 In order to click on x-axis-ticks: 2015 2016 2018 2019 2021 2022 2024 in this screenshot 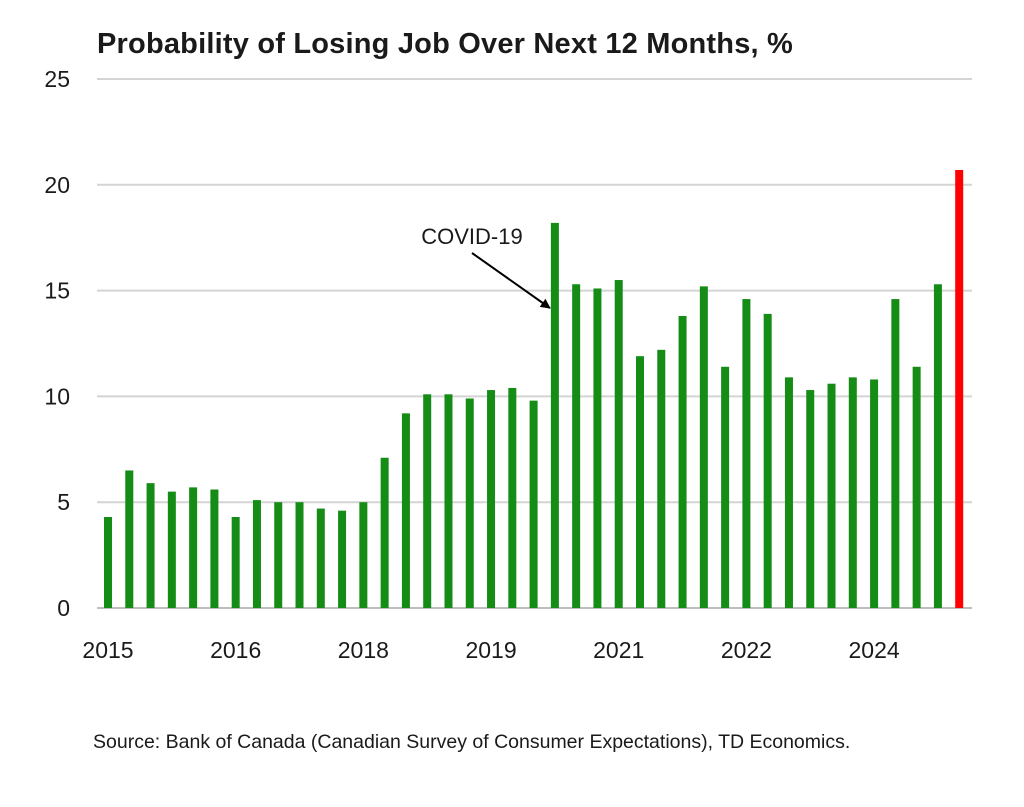, I will do `click(490, 650)`.